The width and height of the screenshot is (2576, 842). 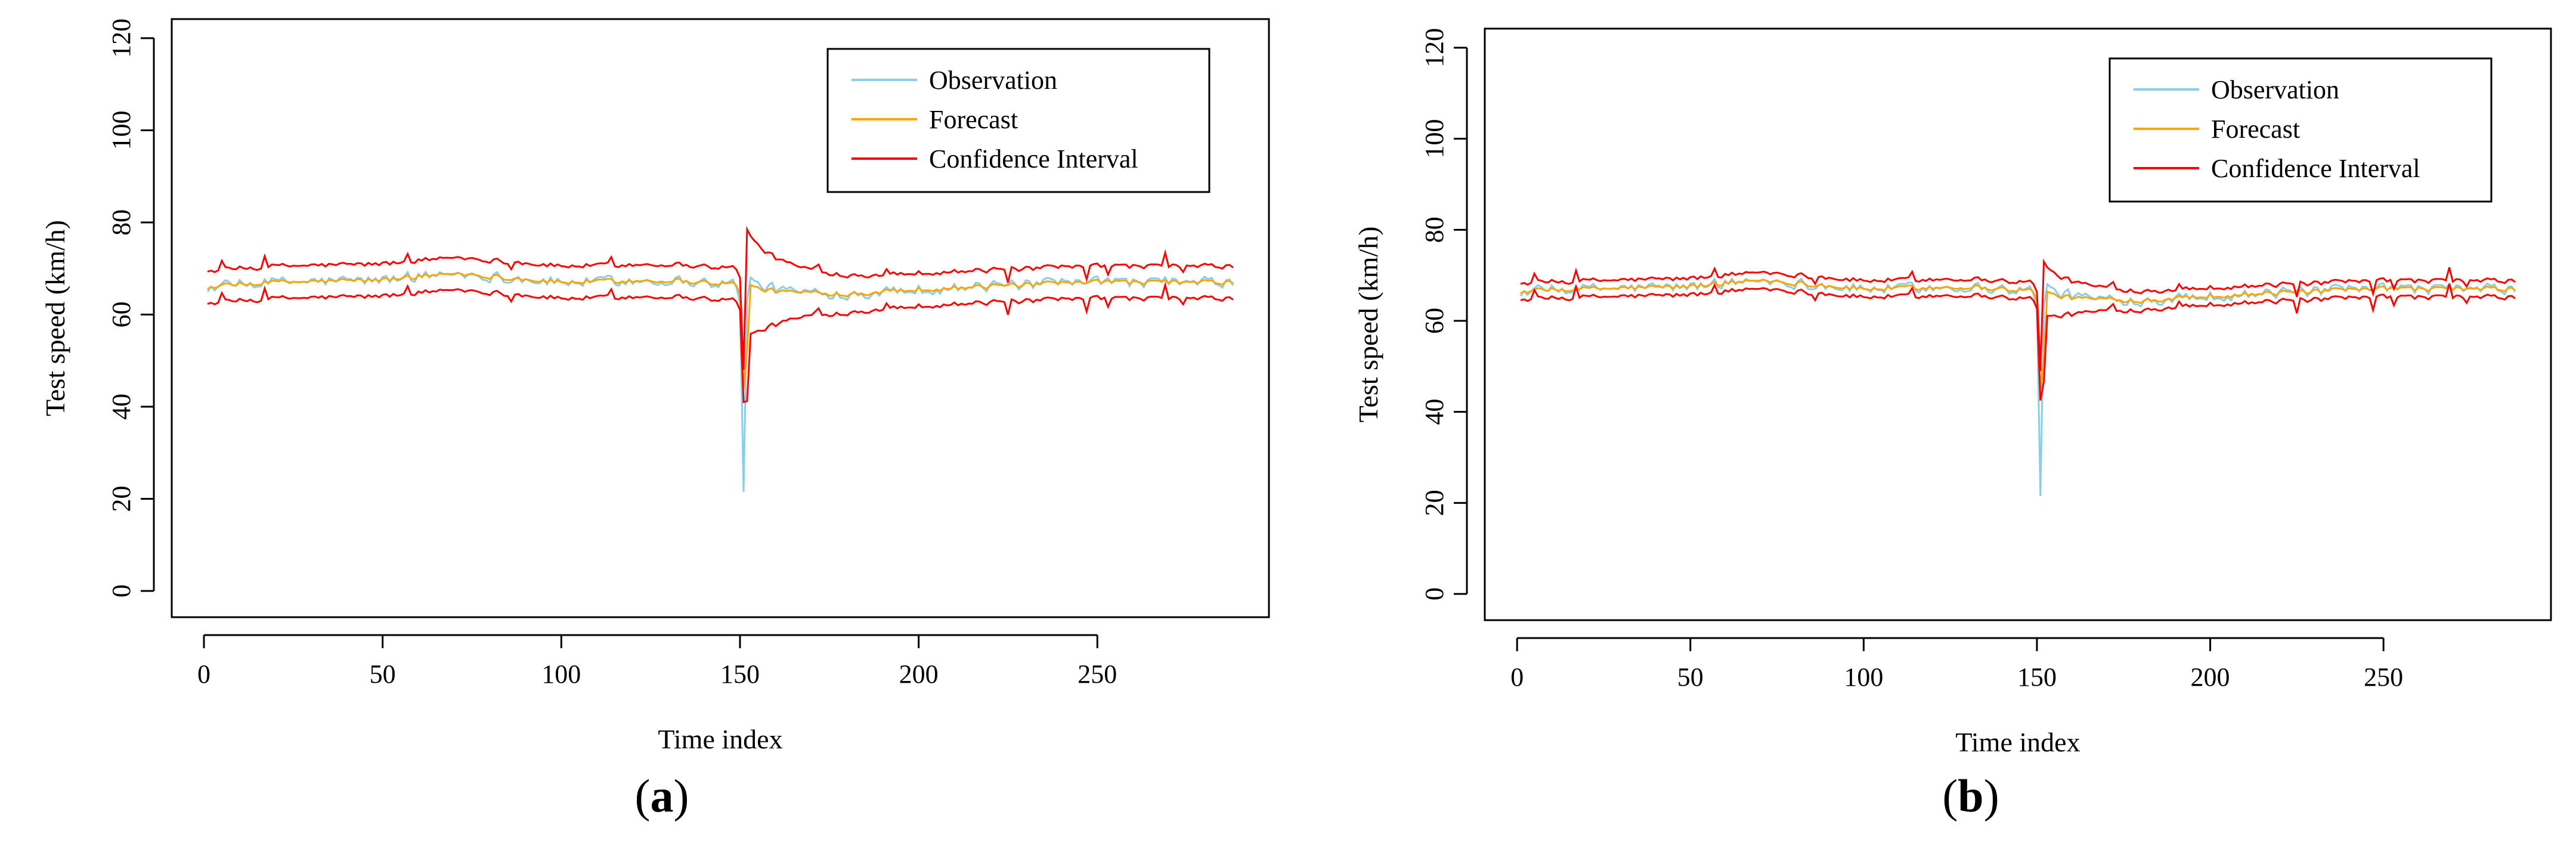 What do you see at coordinates (661, 796) in the screenshot?
I see `panel-label-a: (a)` at bounding box center [661, 796].